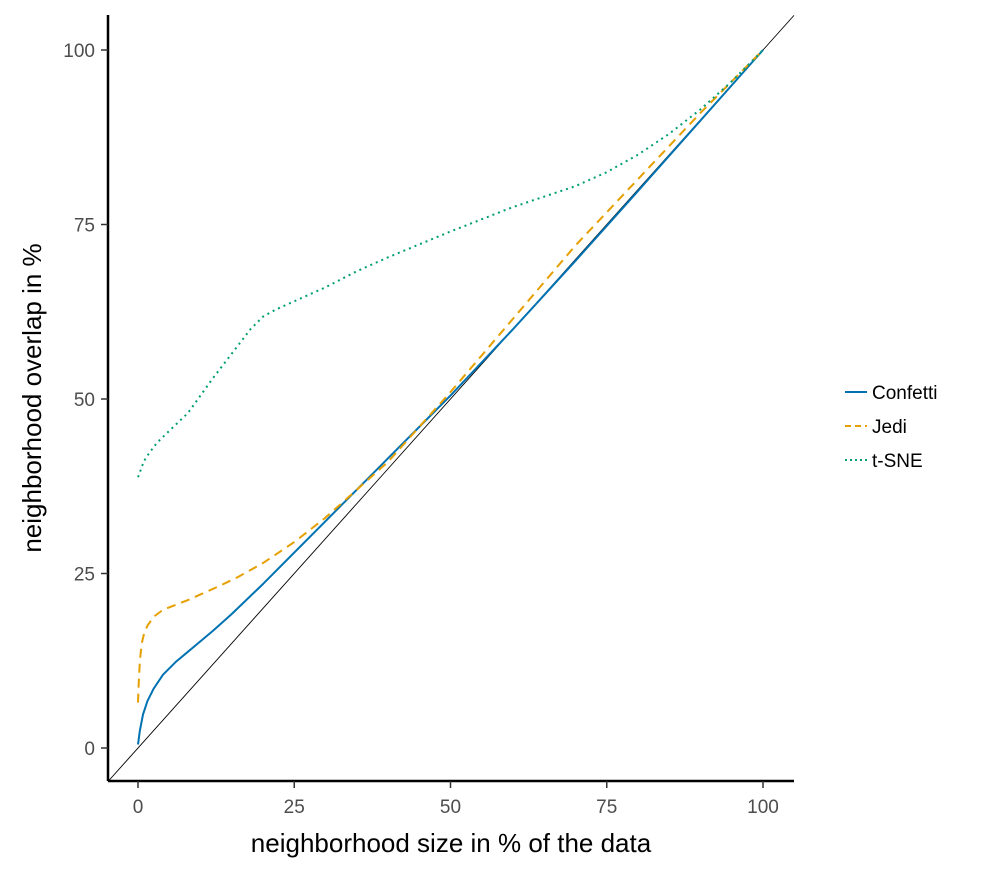  What do you see at coordinates (138, 807) in the screenshot?
I see `x-tick-label: 0` at bounding box center [138, 807].